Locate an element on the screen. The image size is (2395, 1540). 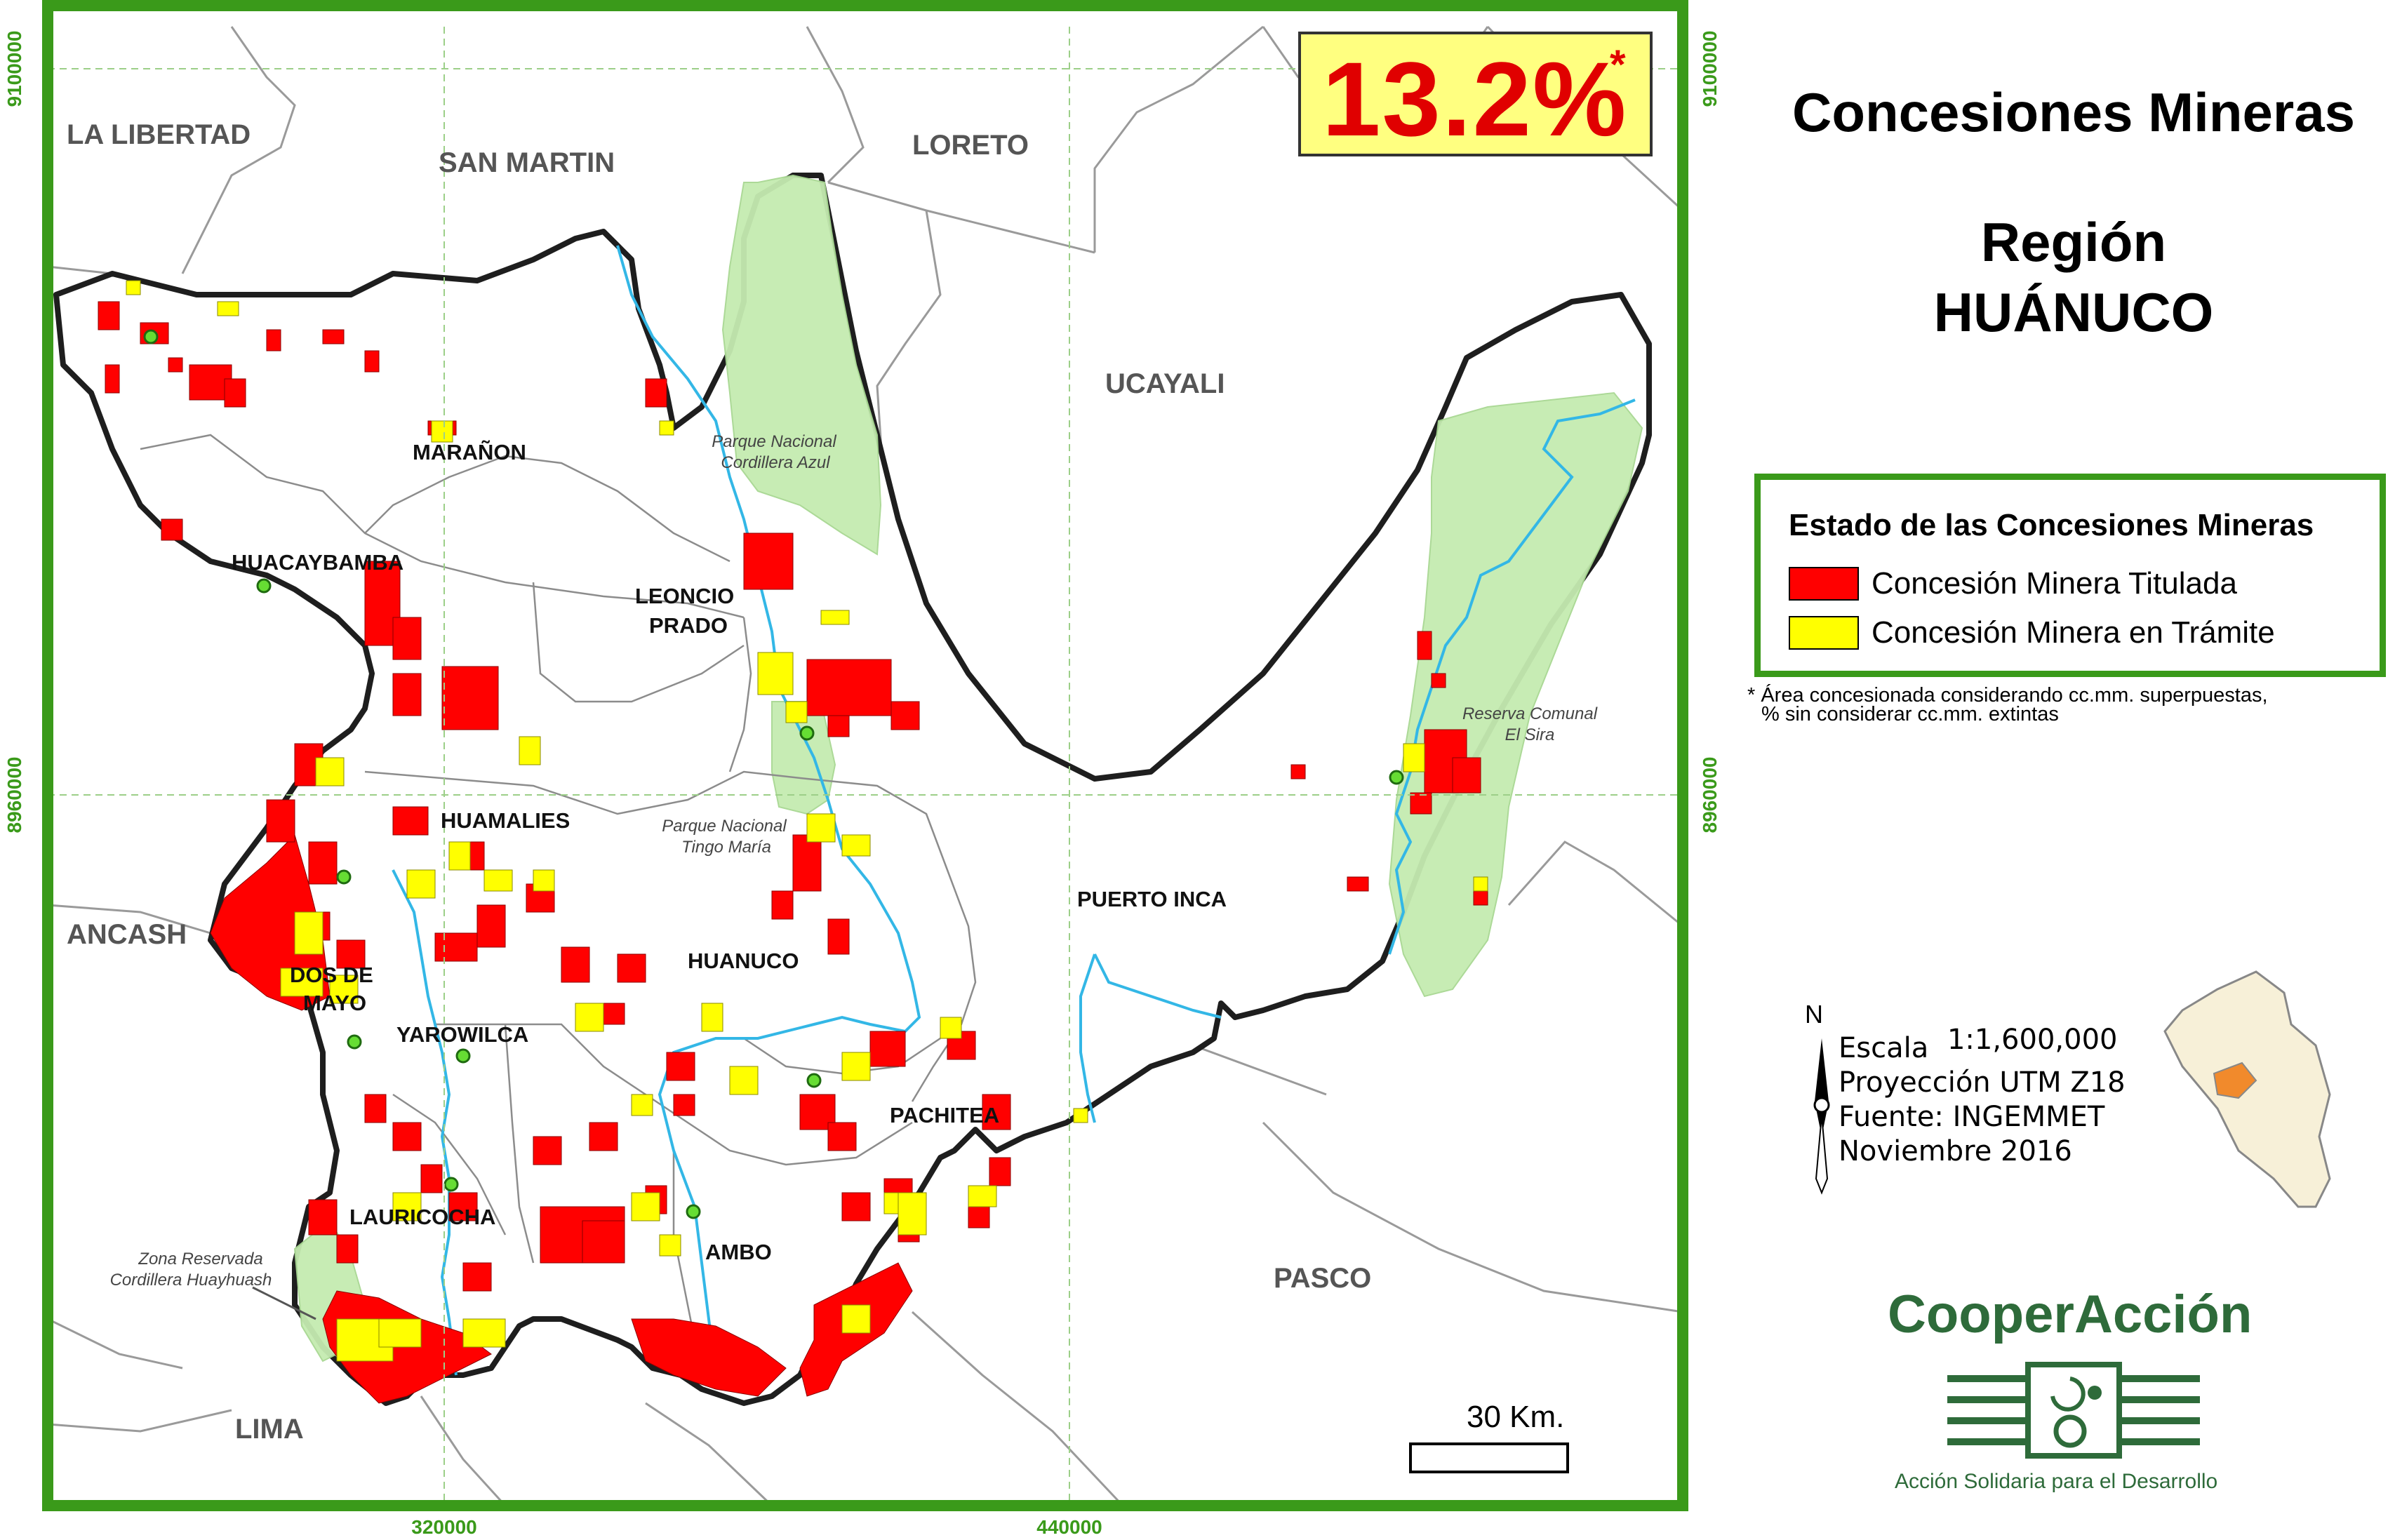
province-ambo: AMBO is located at coordinates (738, 1252).